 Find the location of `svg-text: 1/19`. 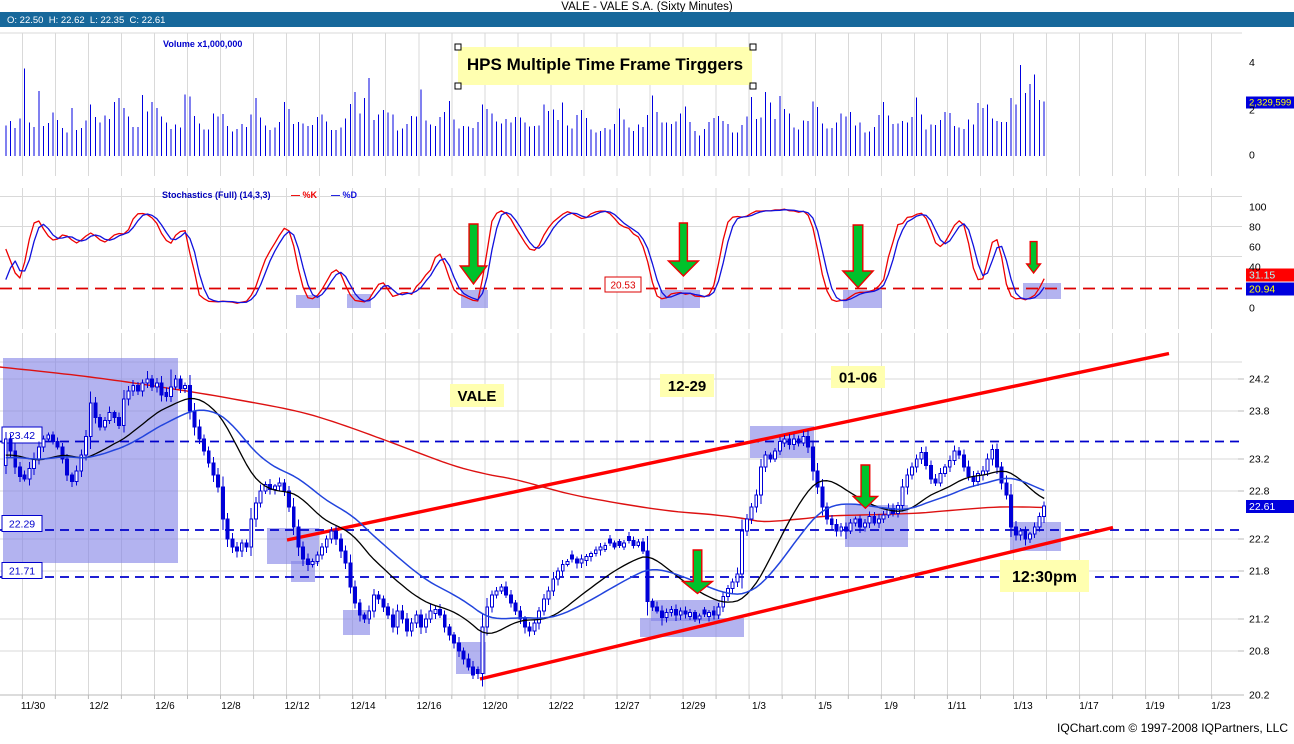

svg-text: 1/19 is located at coordinates (1155, 706).